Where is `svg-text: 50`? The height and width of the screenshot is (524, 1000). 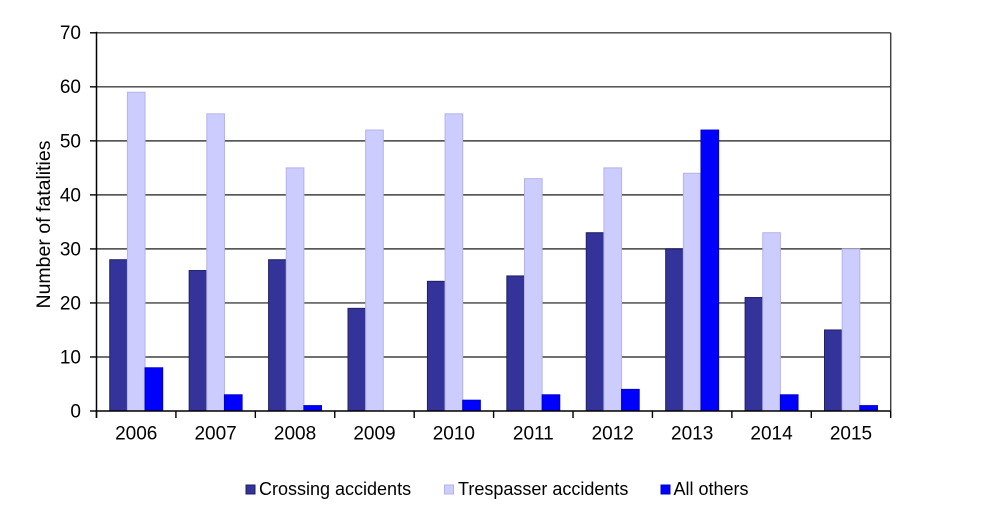
svg-text: 50 is located at coordinates (70, 141).